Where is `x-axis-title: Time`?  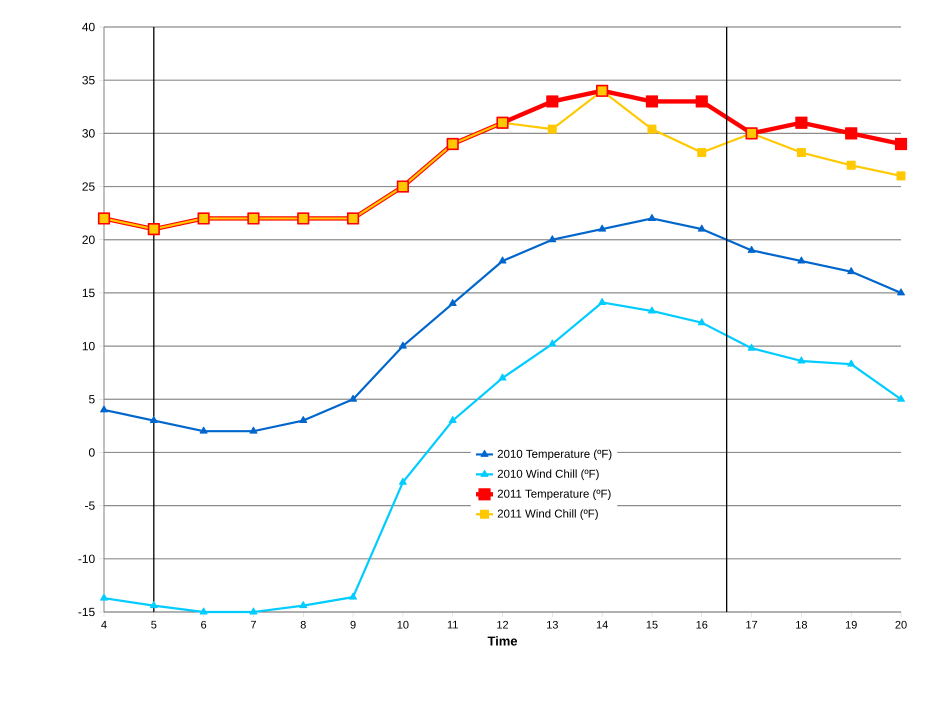
x-axis-title: Time is located at coordinates (503, 641).